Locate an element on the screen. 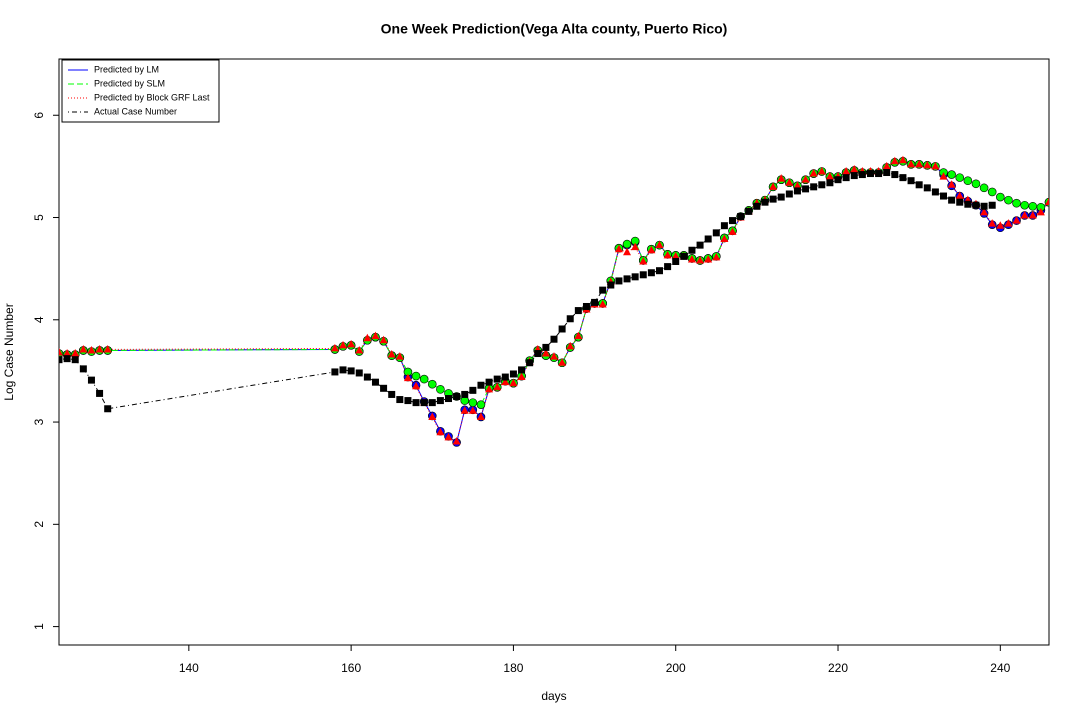 The image size is (1080, 725). legend-label: Predicted by Block GRF Last is located at coordinates (152, 97).